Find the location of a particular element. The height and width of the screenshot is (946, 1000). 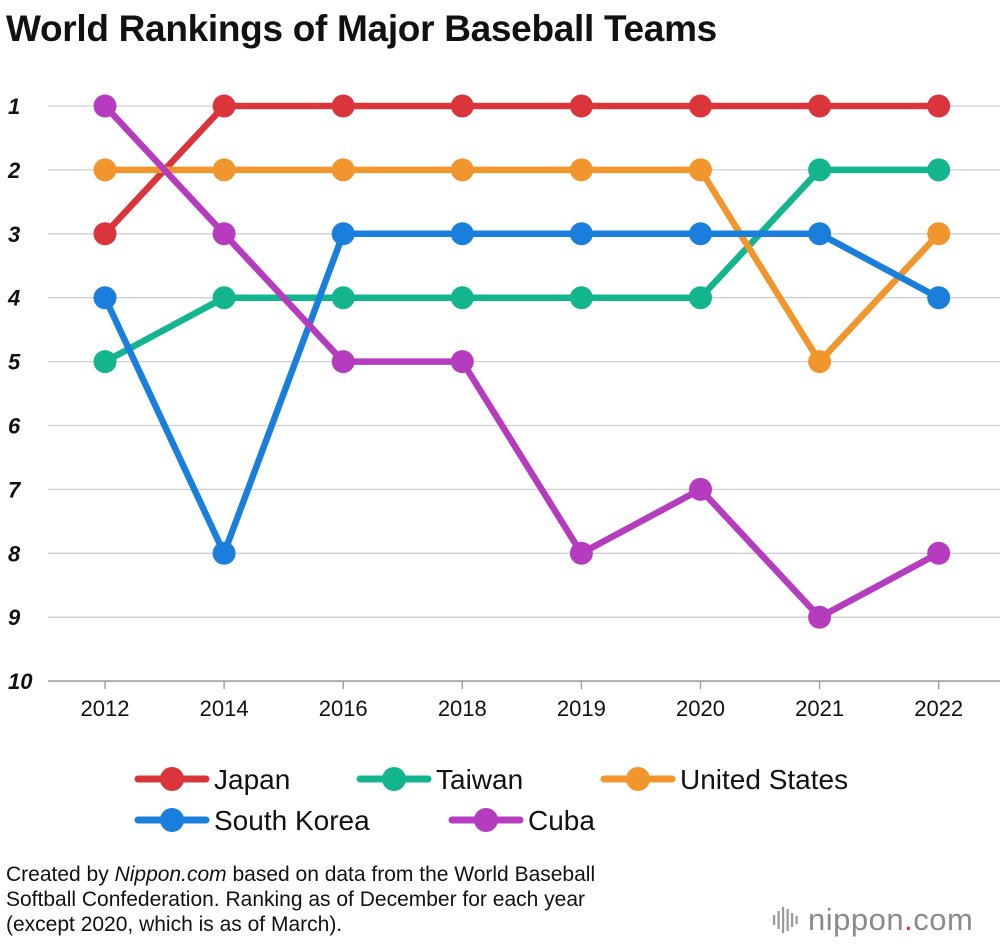

y-tick-2: 2 is located at coordinates (14, 170).